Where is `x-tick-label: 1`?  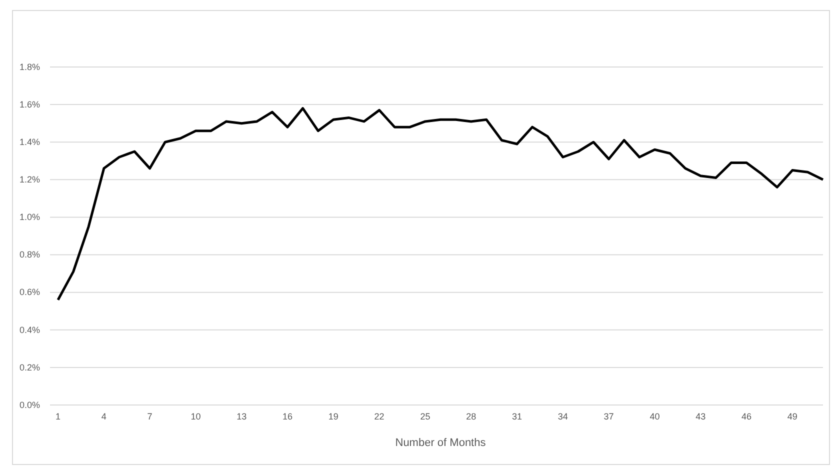
x-tick-label: 1 is located at coordinates (58, 416).